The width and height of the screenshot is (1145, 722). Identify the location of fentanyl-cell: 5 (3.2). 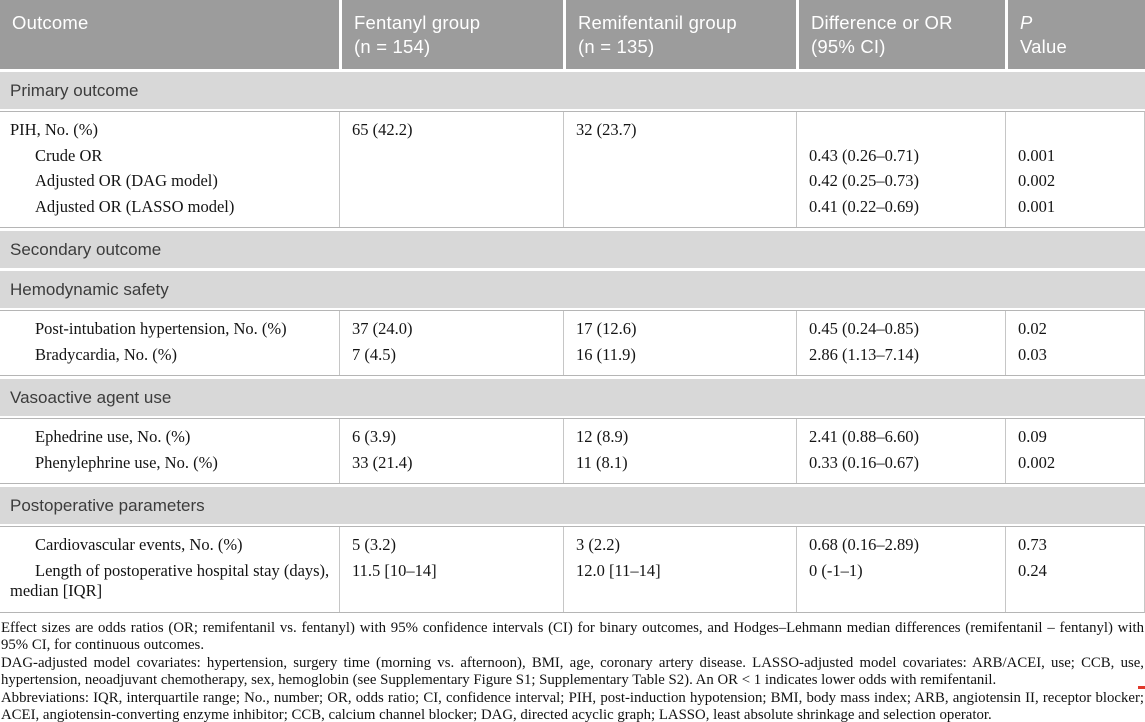
(451, 542).